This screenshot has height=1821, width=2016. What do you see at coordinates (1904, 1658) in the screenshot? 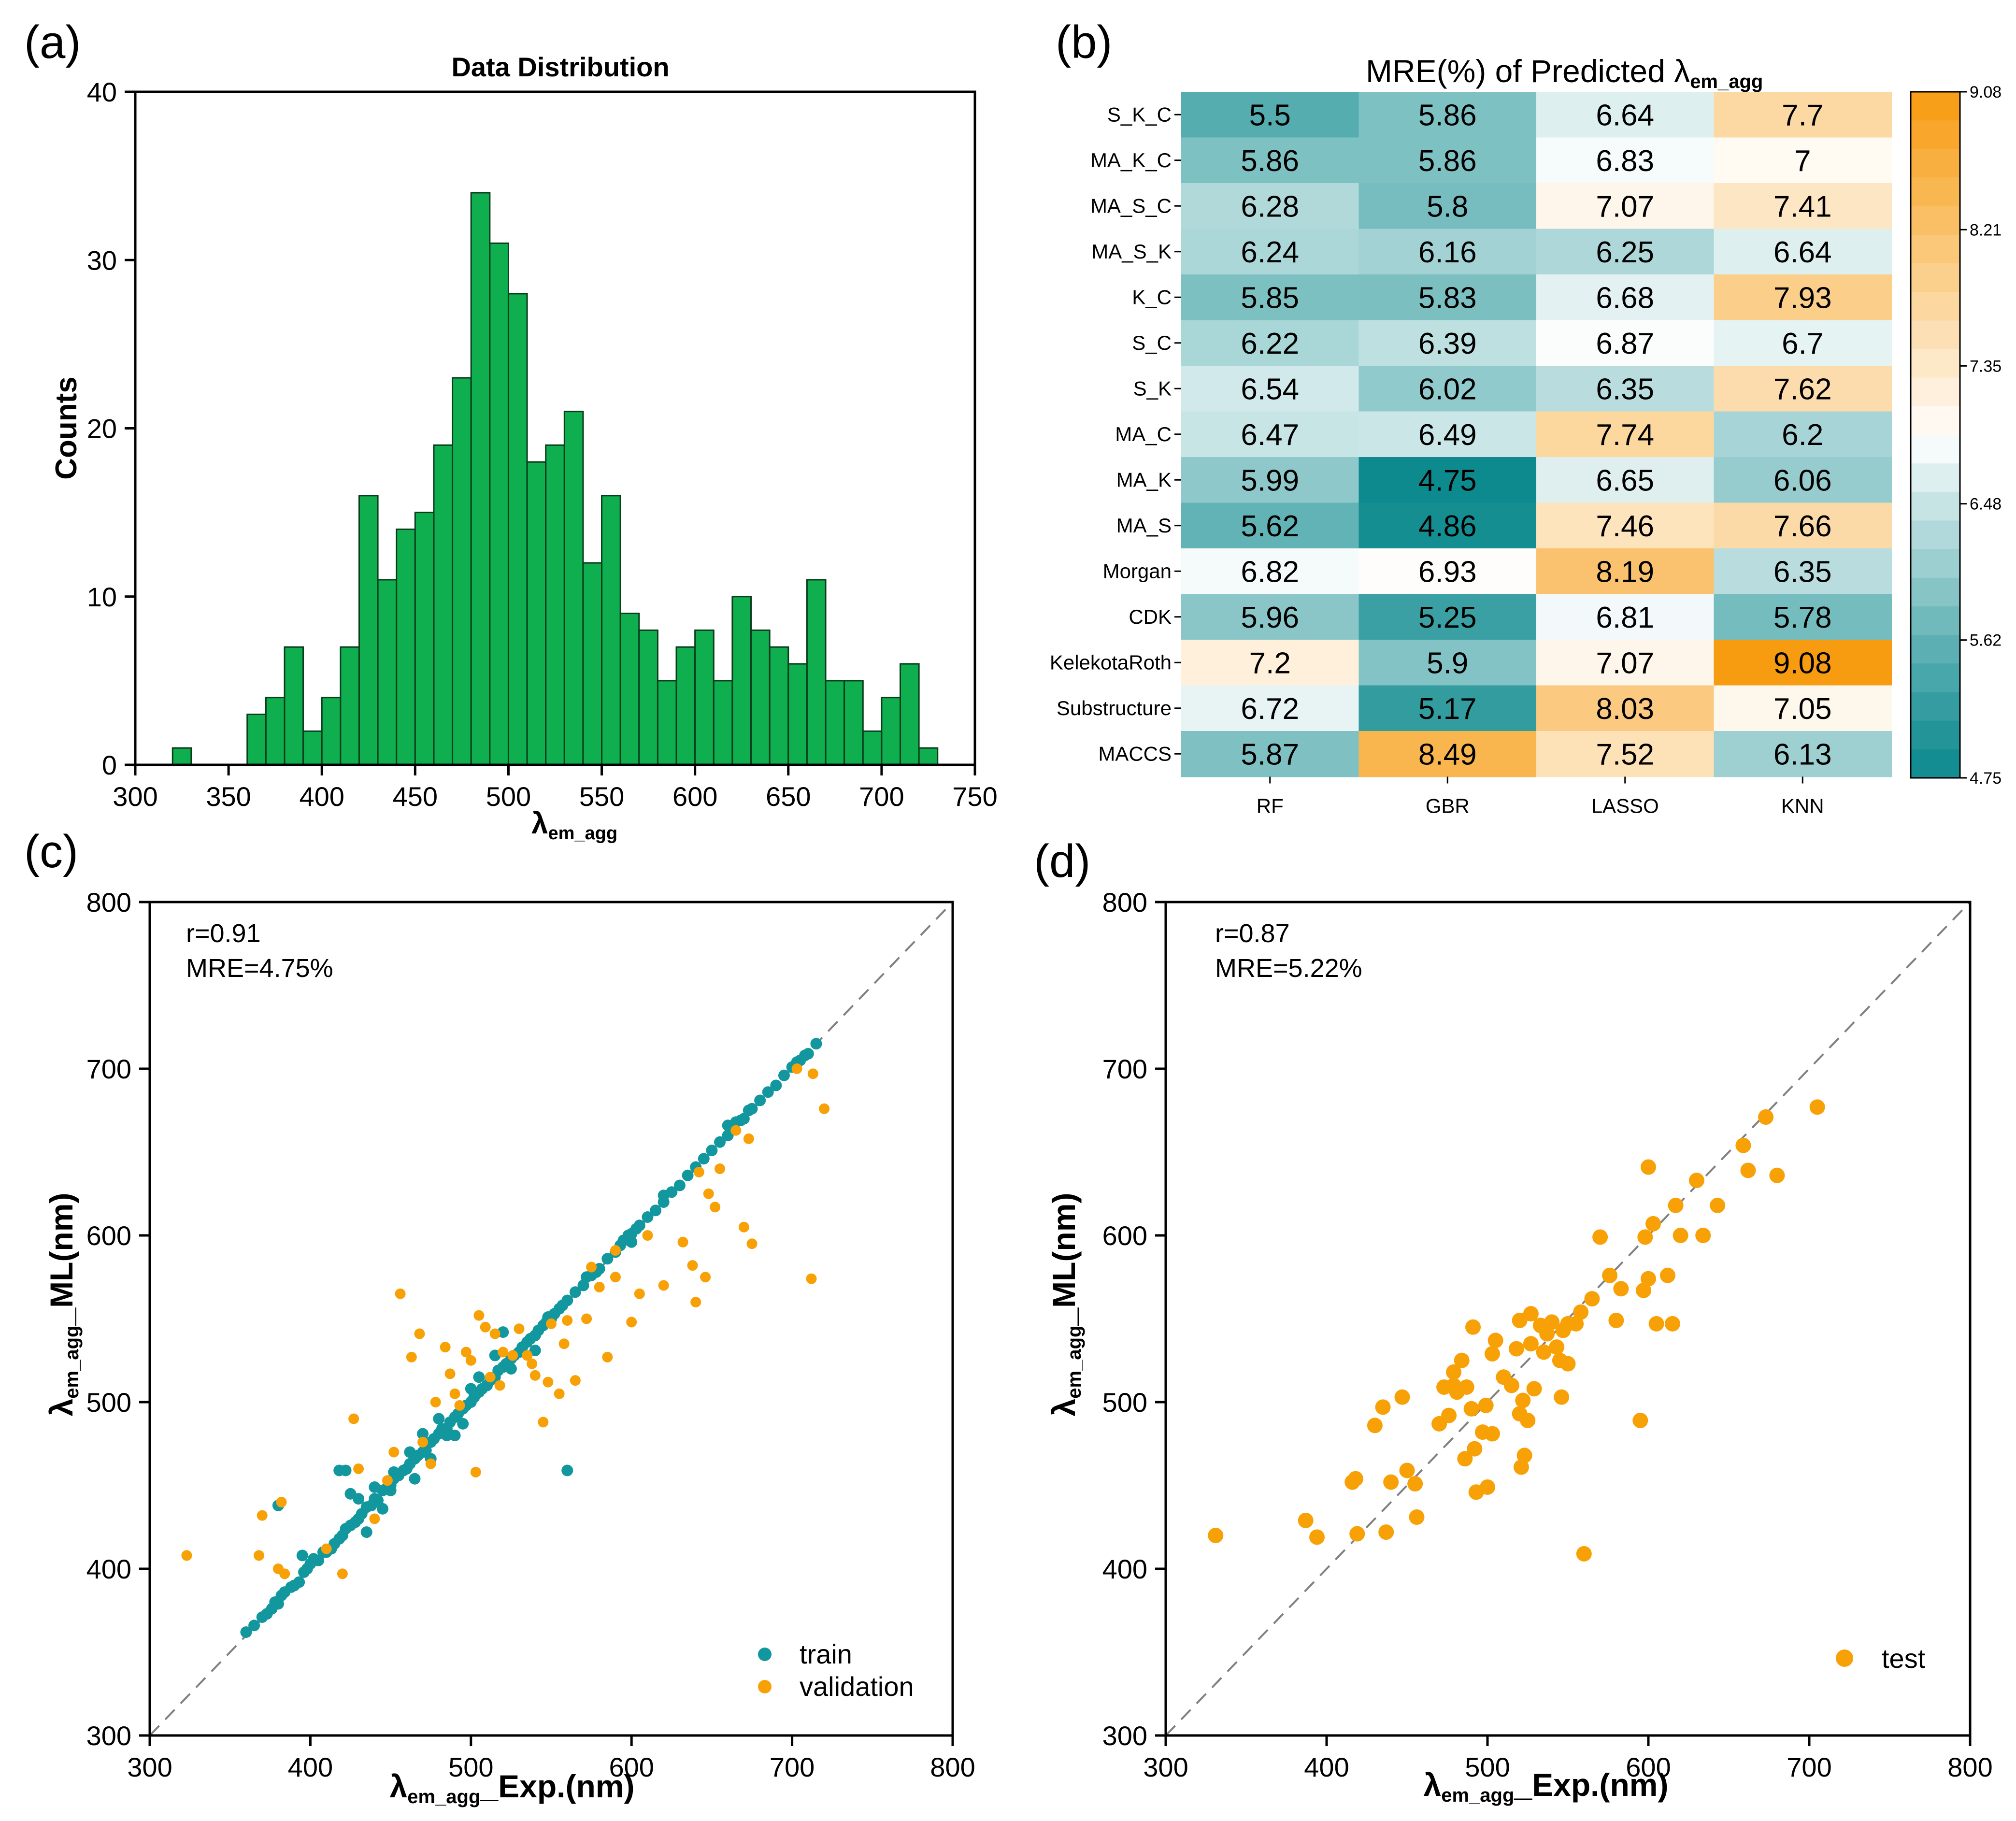
I see `legend-test-label: test` at bounding box center [1904, 1658].